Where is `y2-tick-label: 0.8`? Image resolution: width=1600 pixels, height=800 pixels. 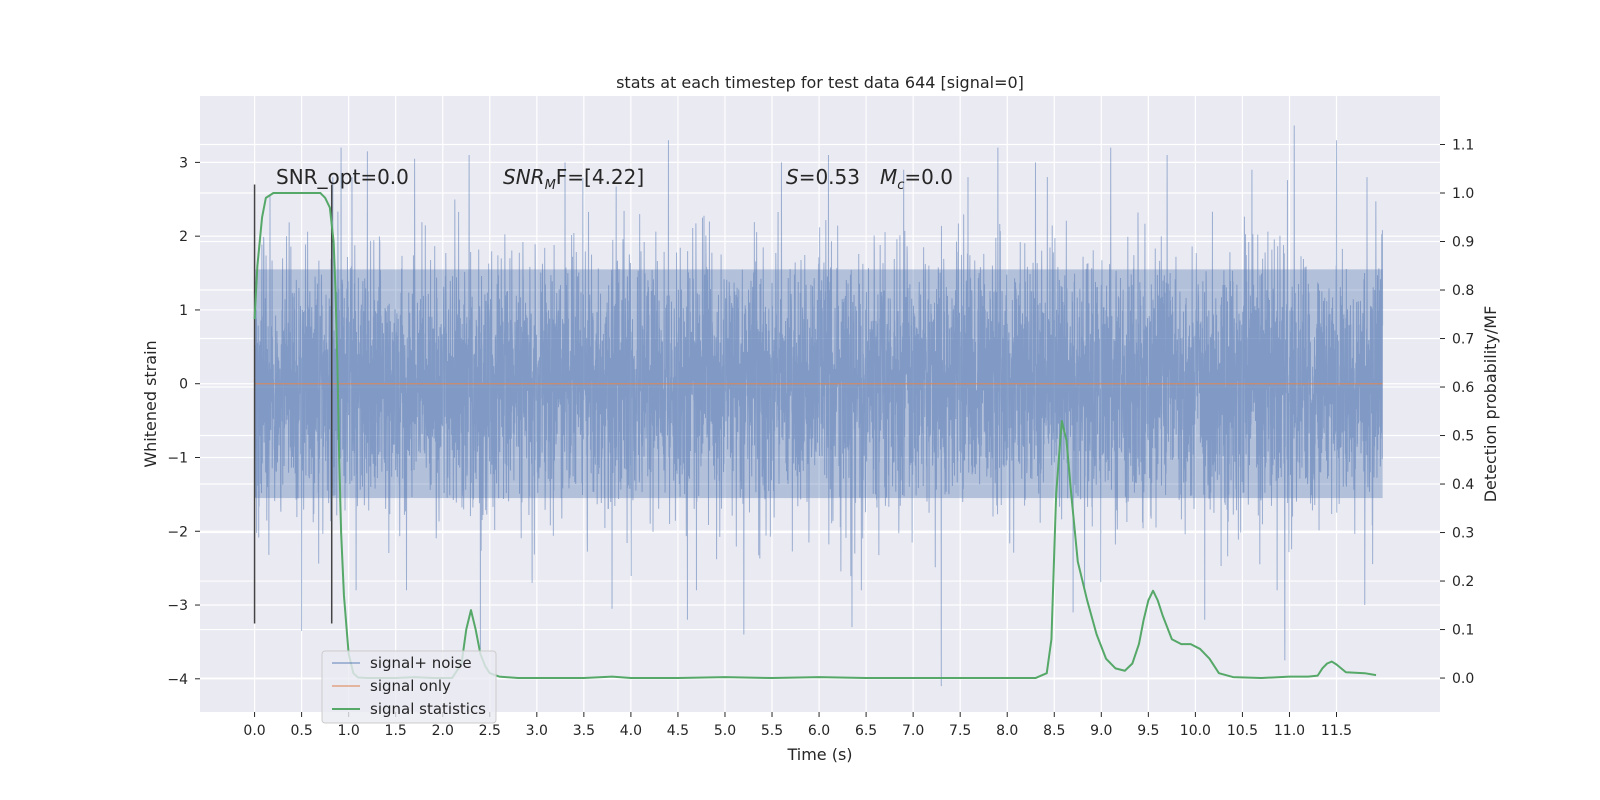
y2-tick-label: 0.8 is located at coordinates (1463, 291).